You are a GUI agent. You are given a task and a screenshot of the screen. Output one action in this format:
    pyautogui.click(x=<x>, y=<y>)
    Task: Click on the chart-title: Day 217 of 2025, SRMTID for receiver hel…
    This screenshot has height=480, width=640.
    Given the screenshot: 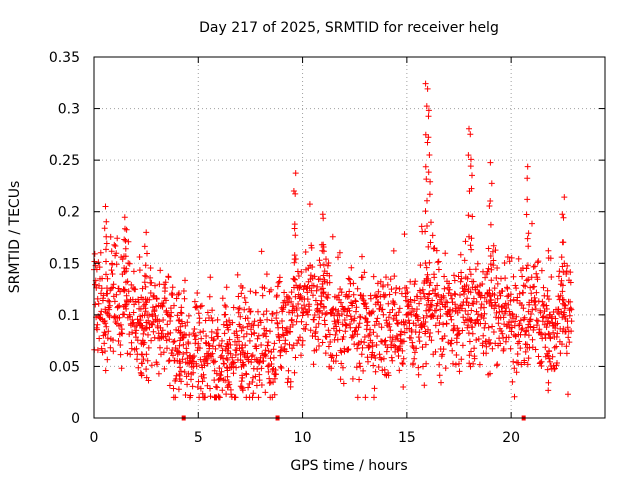 What is the action you would take?
    pyautogui.click(x=349, y=28)
    